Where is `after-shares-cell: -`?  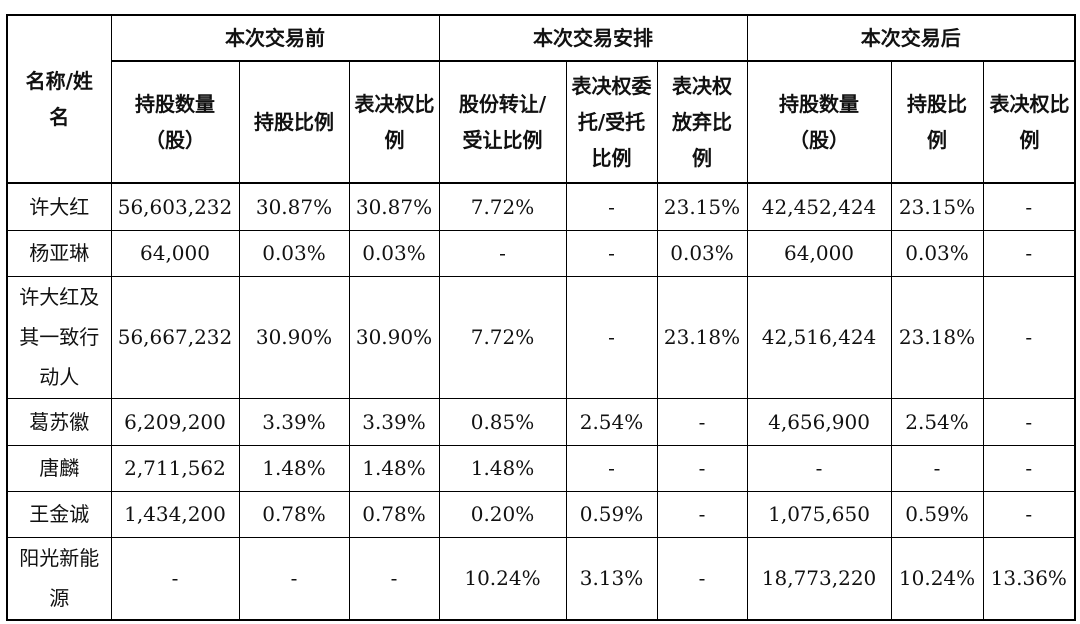
after-shares-cell: - is located at coordinates (819, 468).